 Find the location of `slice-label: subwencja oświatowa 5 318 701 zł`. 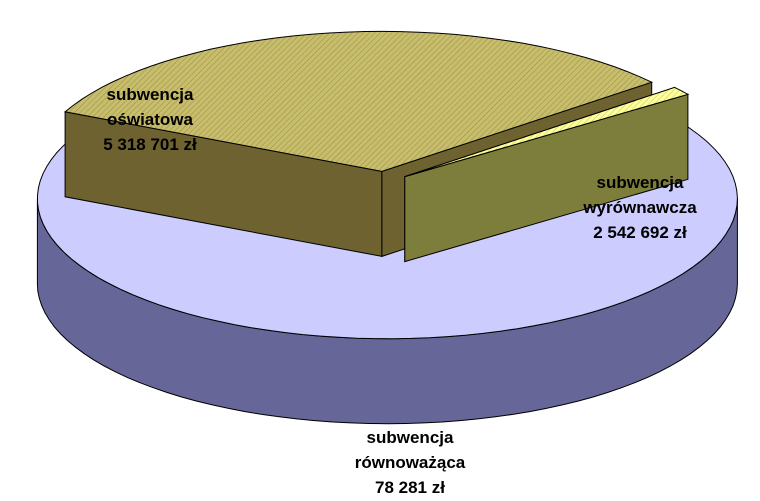

slice-label: subwencja oświatowa 5 318 701 zł is located at coordinates (150, 119).